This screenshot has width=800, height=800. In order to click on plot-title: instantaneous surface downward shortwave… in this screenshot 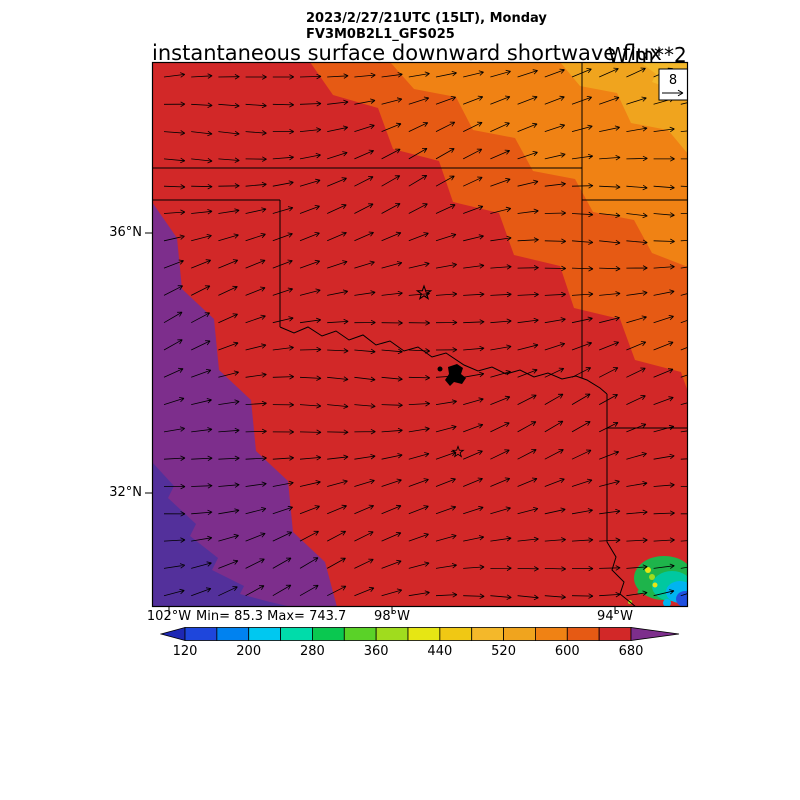, I will do `click(407, 53)`.